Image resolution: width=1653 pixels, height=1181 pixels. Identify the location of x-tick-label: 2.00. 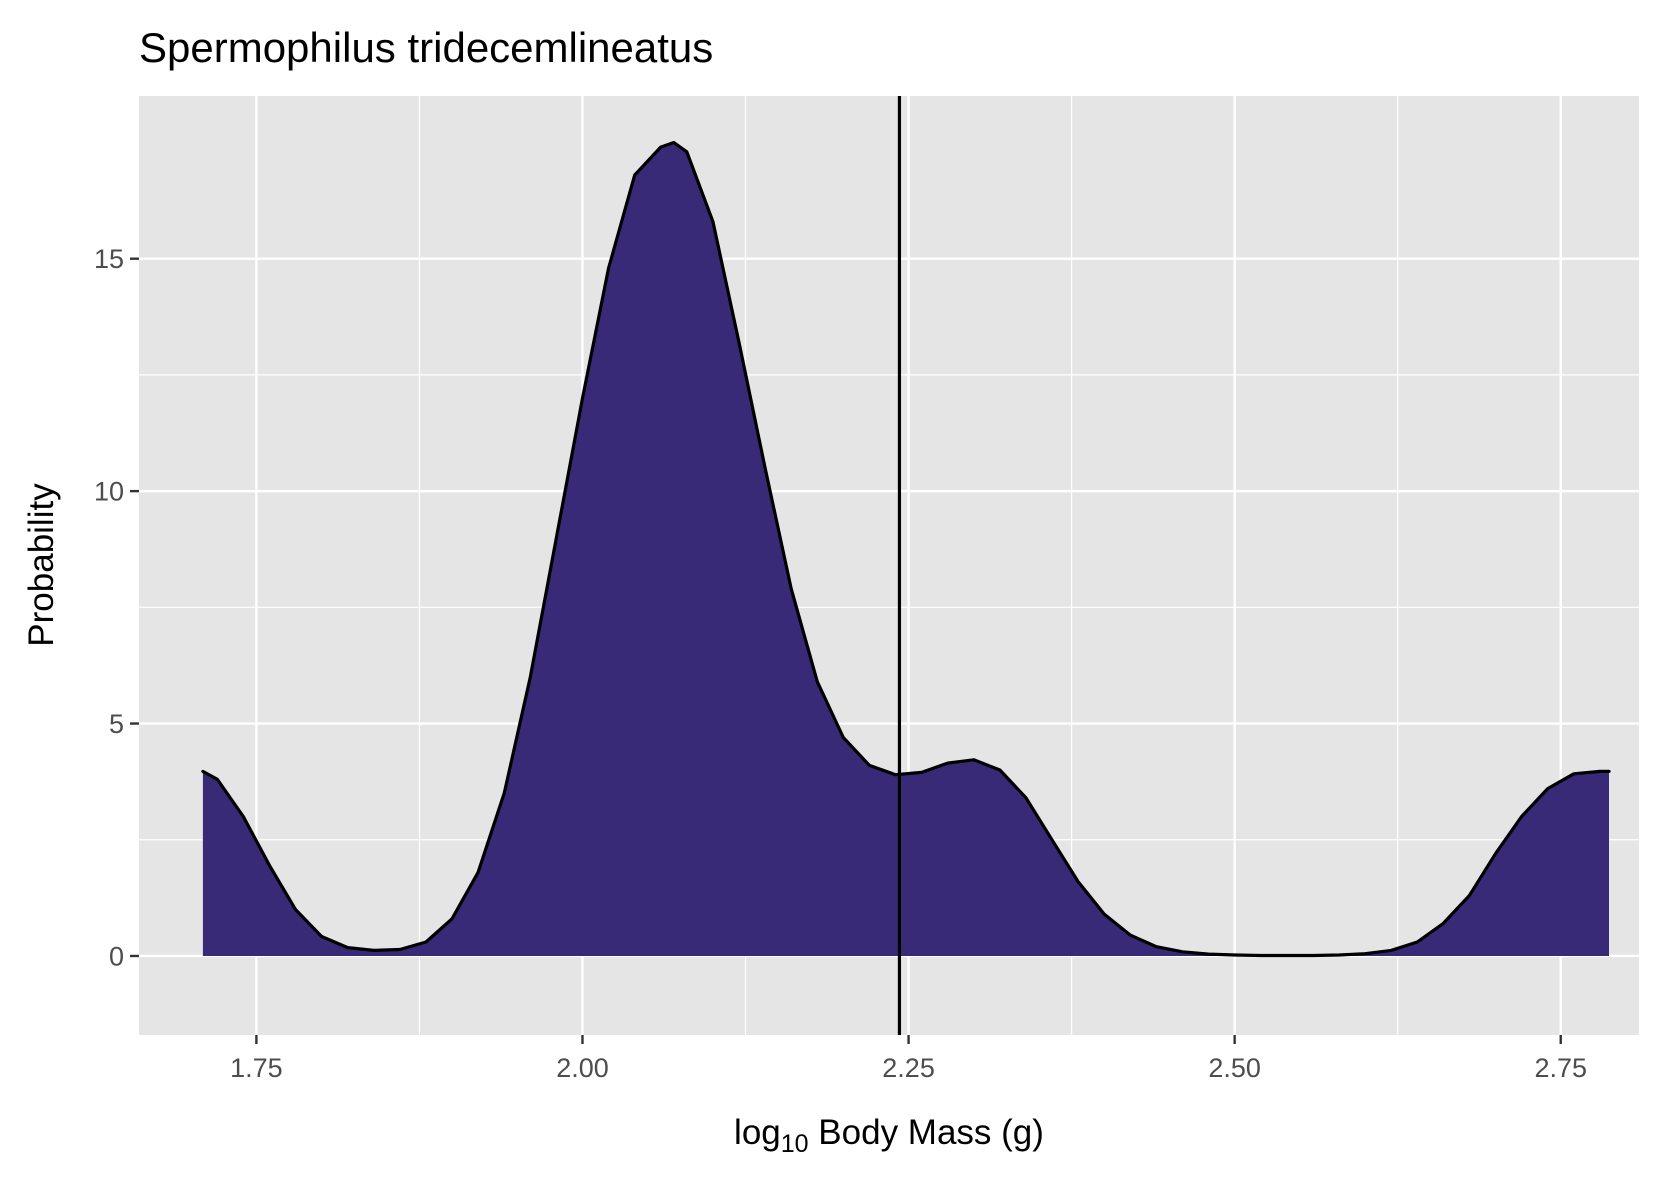
(582, 1068).